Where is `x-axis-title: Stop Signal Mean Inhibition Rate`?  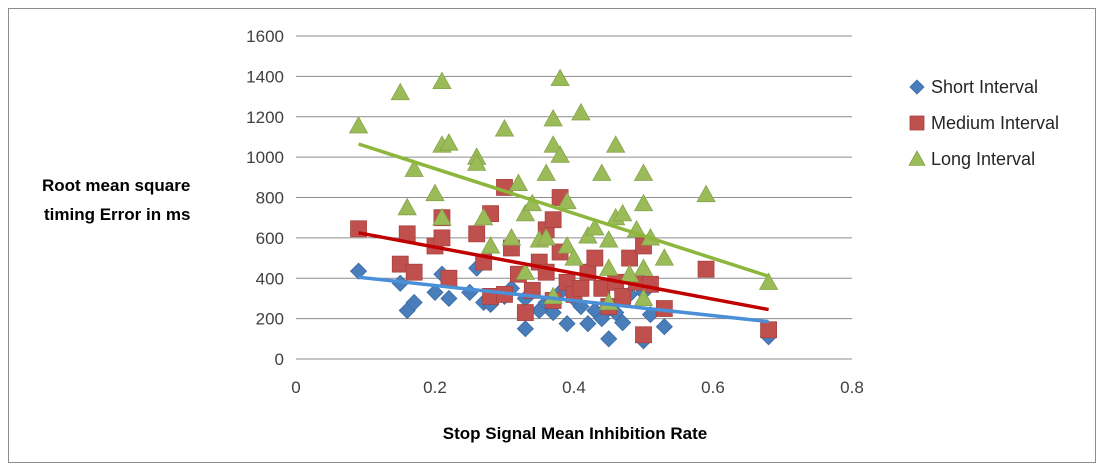
x-axis-title: Stop Signal Mean Inhibition Rate is located at coordinates (575, 433).